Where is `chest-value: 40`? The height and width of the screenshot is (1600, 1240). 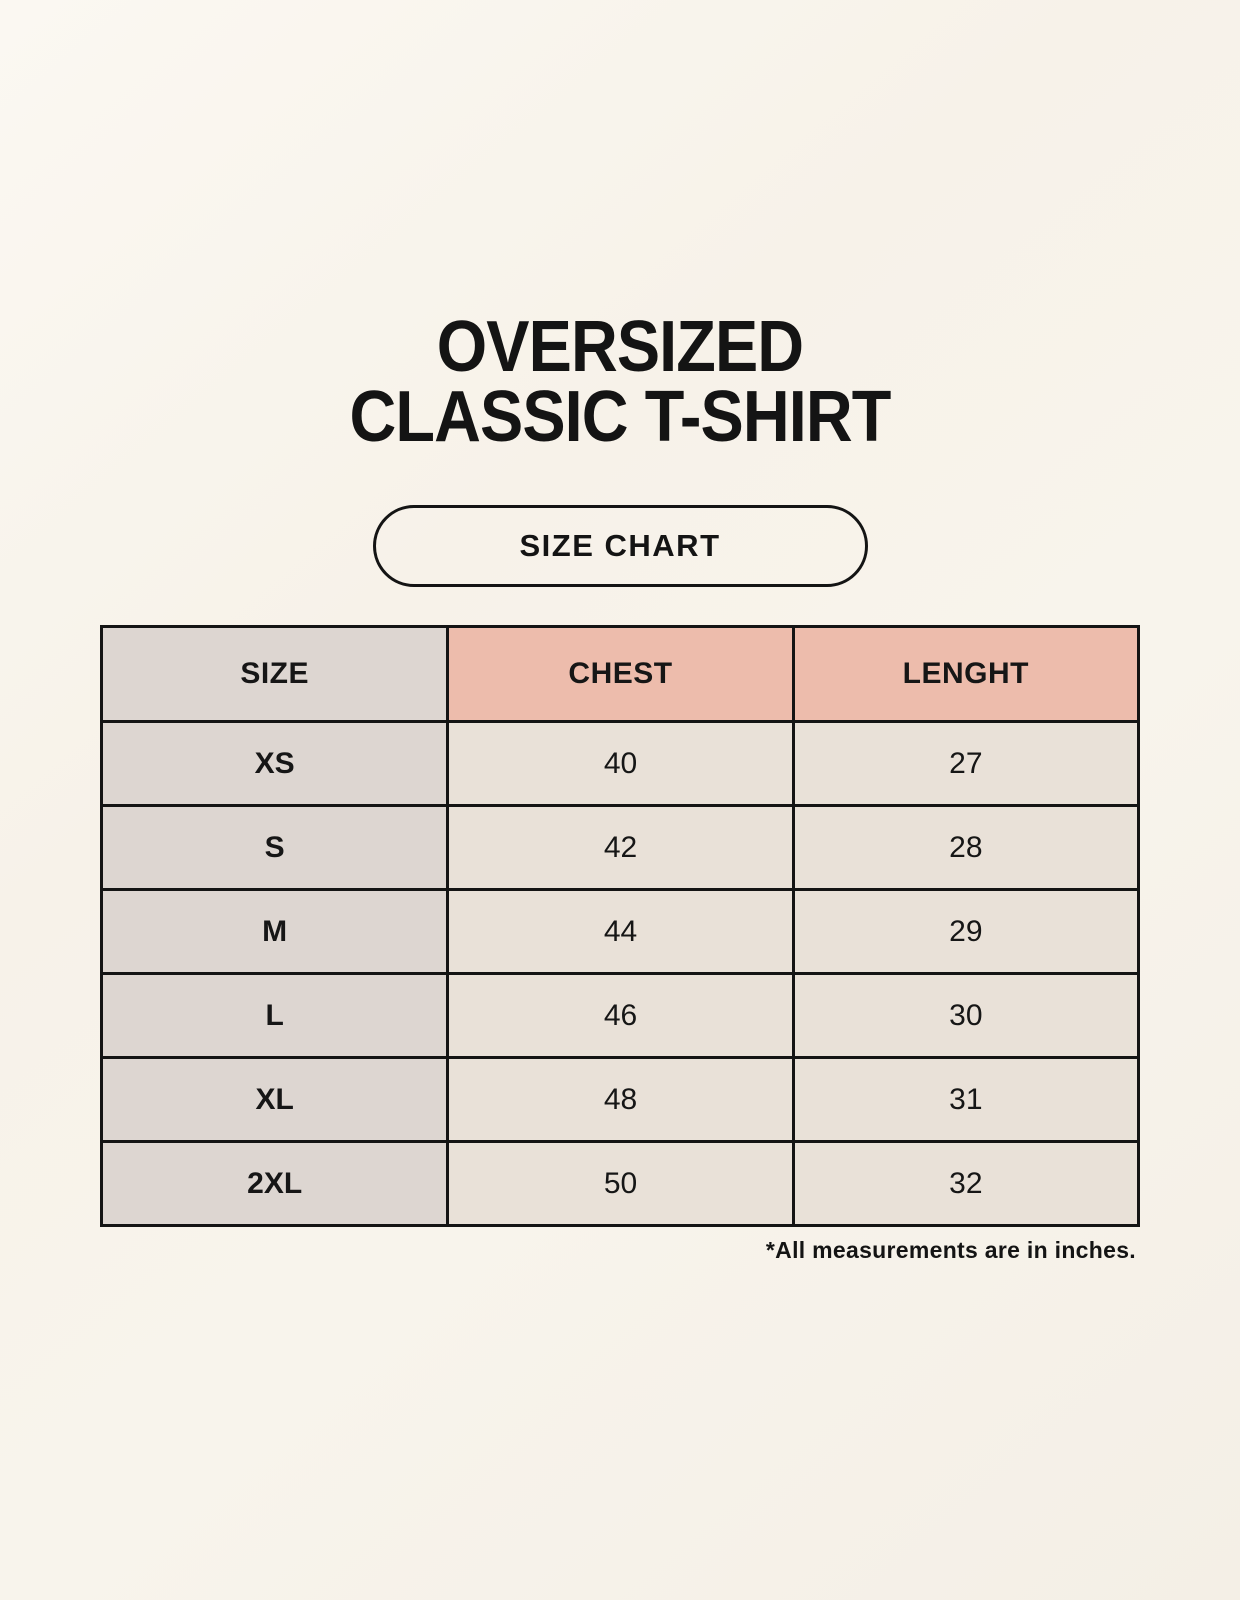 chest-value: 40 is located at coordinates (620, 763).